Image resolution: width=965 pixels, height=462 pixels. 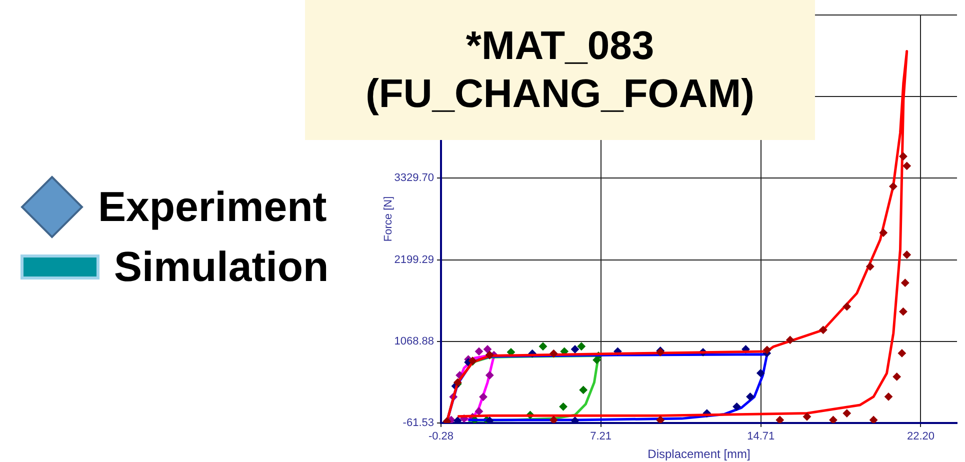 I want to click on x-tick-label: 7.21, so click(x=601, y=436).